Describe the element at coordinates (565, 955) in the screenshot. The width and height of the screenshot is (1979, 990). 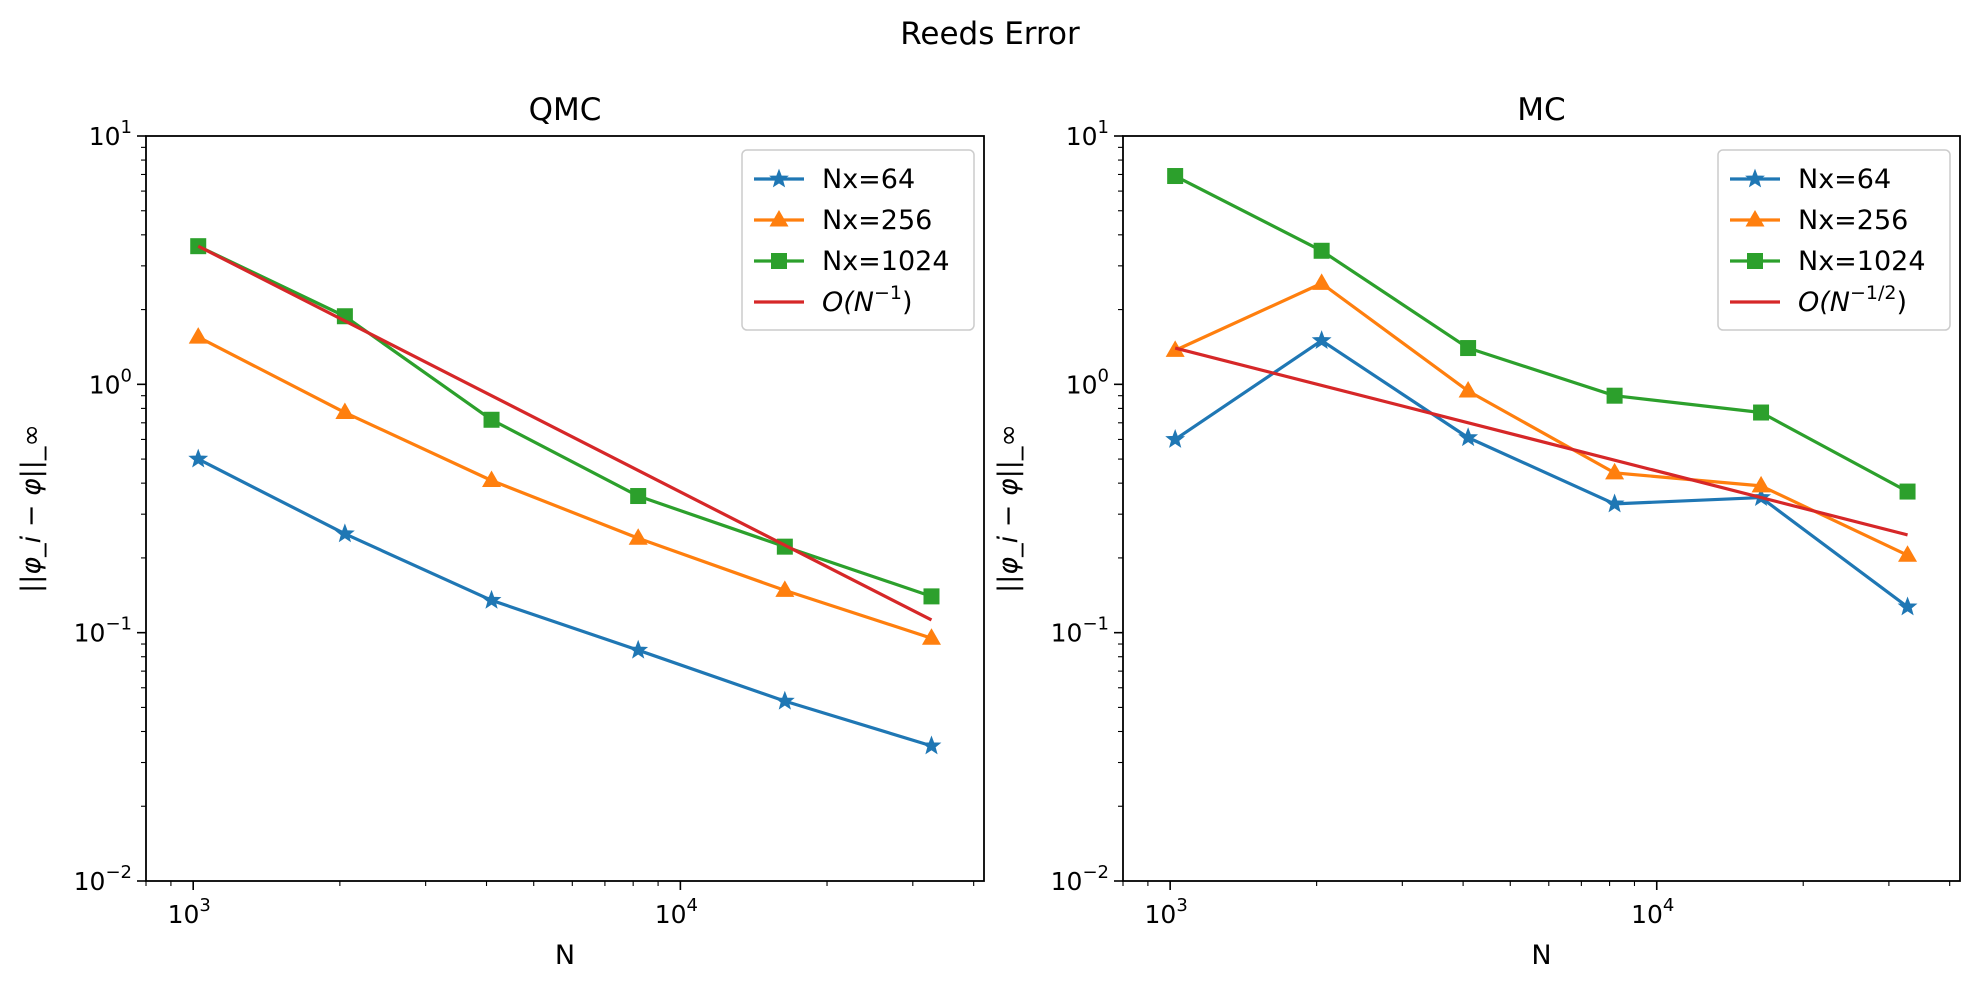
I see `chart-1-x-axis-label: N` at that location.